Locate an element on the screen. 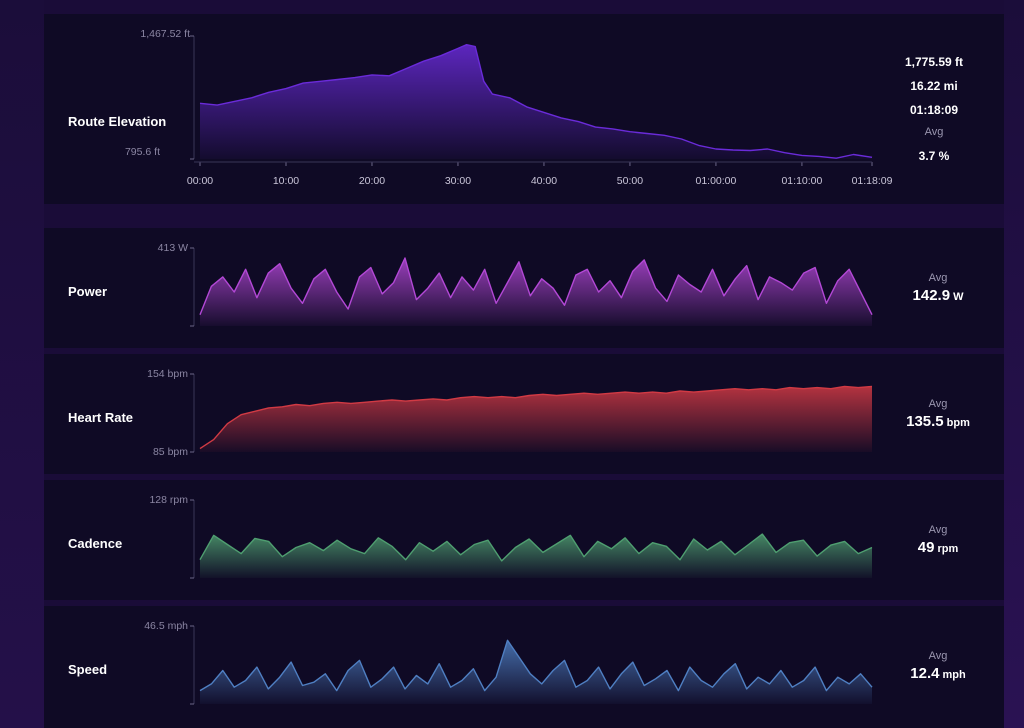 This screenshot has width=1024, height=728. elevation-x-tick-label: 10:00 is located at coordinates (286, 181).